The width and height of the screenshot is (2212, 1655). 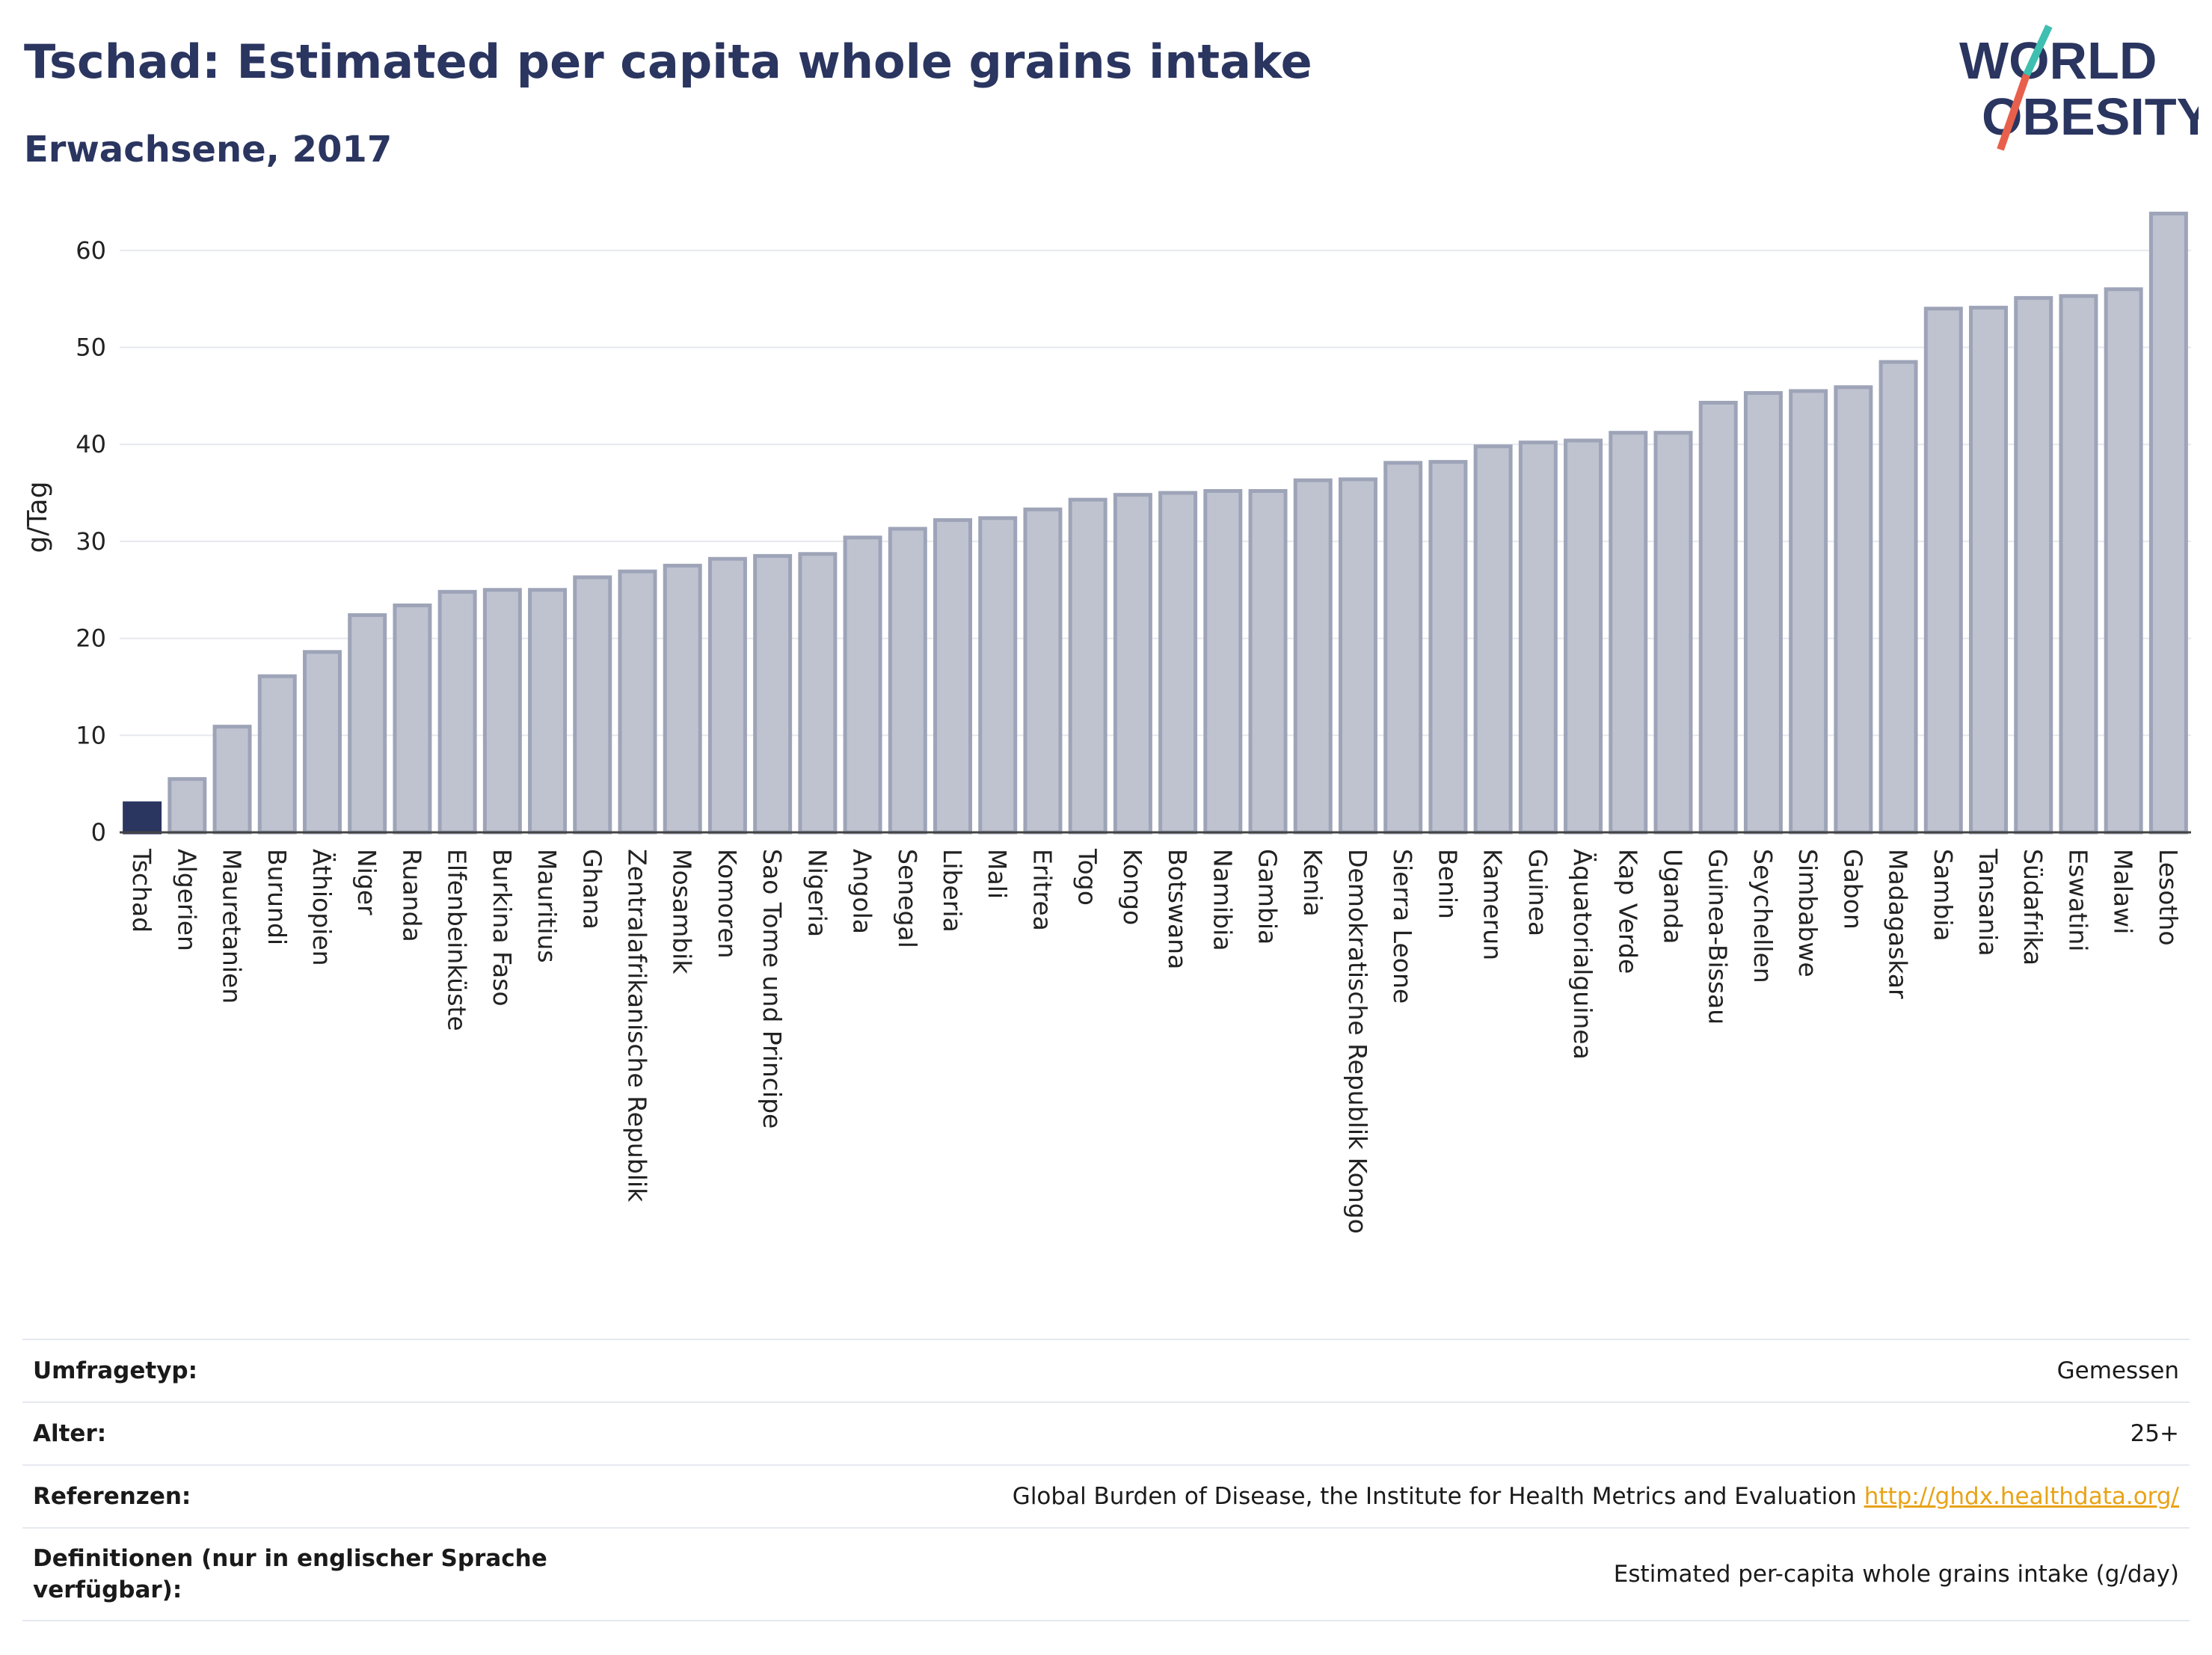 What do you see at coordinates (91, 348) in the screenshot?
I see `y-tick-label: 50` at bounding box center [91, 348].